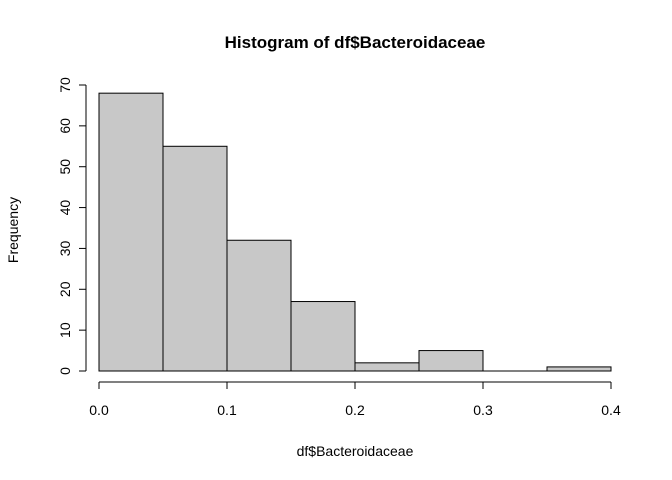 The width and height of the screenshot is (672, 480). Describe the element at coordinates (227, 410) in the screenshot. I see `x-tick-label: 0.1` at that location.